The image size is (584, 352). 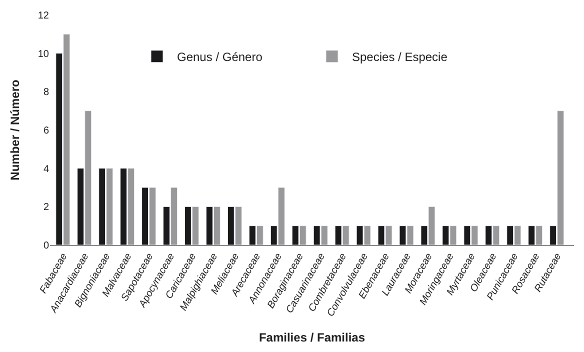 I want to click on y-tick-label: 2, so click(x=46, y=208).